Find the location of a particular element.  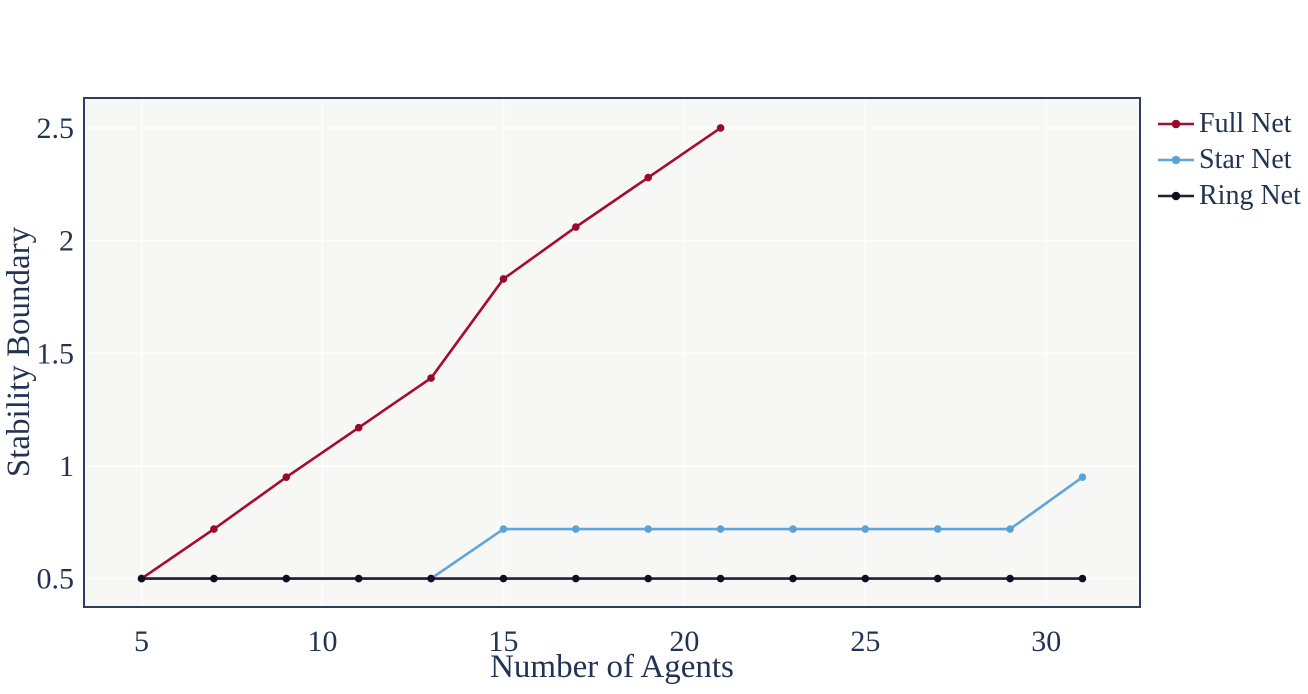

x-tick-label: 15 is located at coordinates (503, 641).